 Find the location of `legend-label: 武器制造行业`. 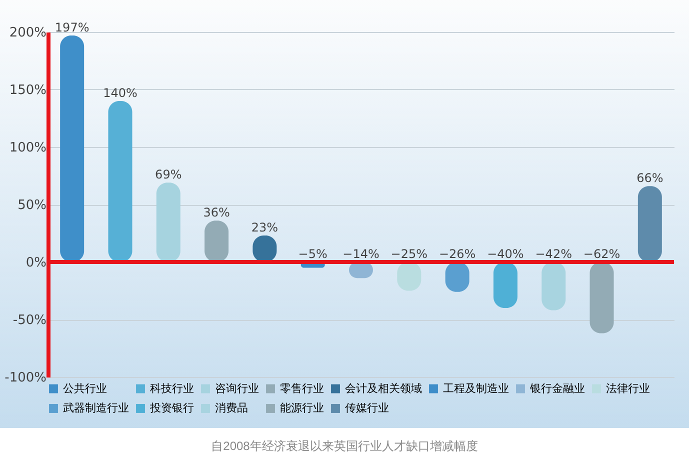

legend-label: 武器制造行业 is located at coordinates (96, 408).